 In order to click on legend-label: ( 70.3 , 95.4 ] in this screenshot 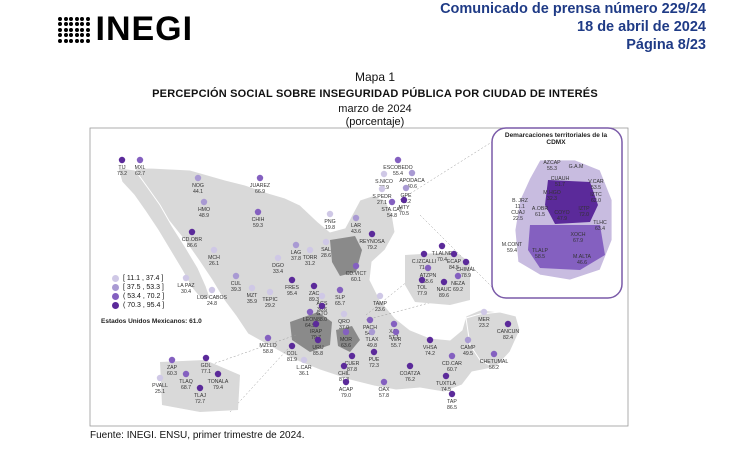, I will do `click(144, 305)`.